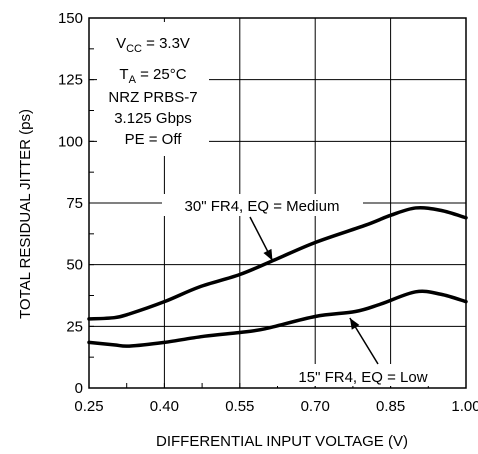 The height and width of the screenshot is (454, 478). Describe the element at coordinates (70, 141) in the screenshot. I see `y-tick-label: 100` at that location.